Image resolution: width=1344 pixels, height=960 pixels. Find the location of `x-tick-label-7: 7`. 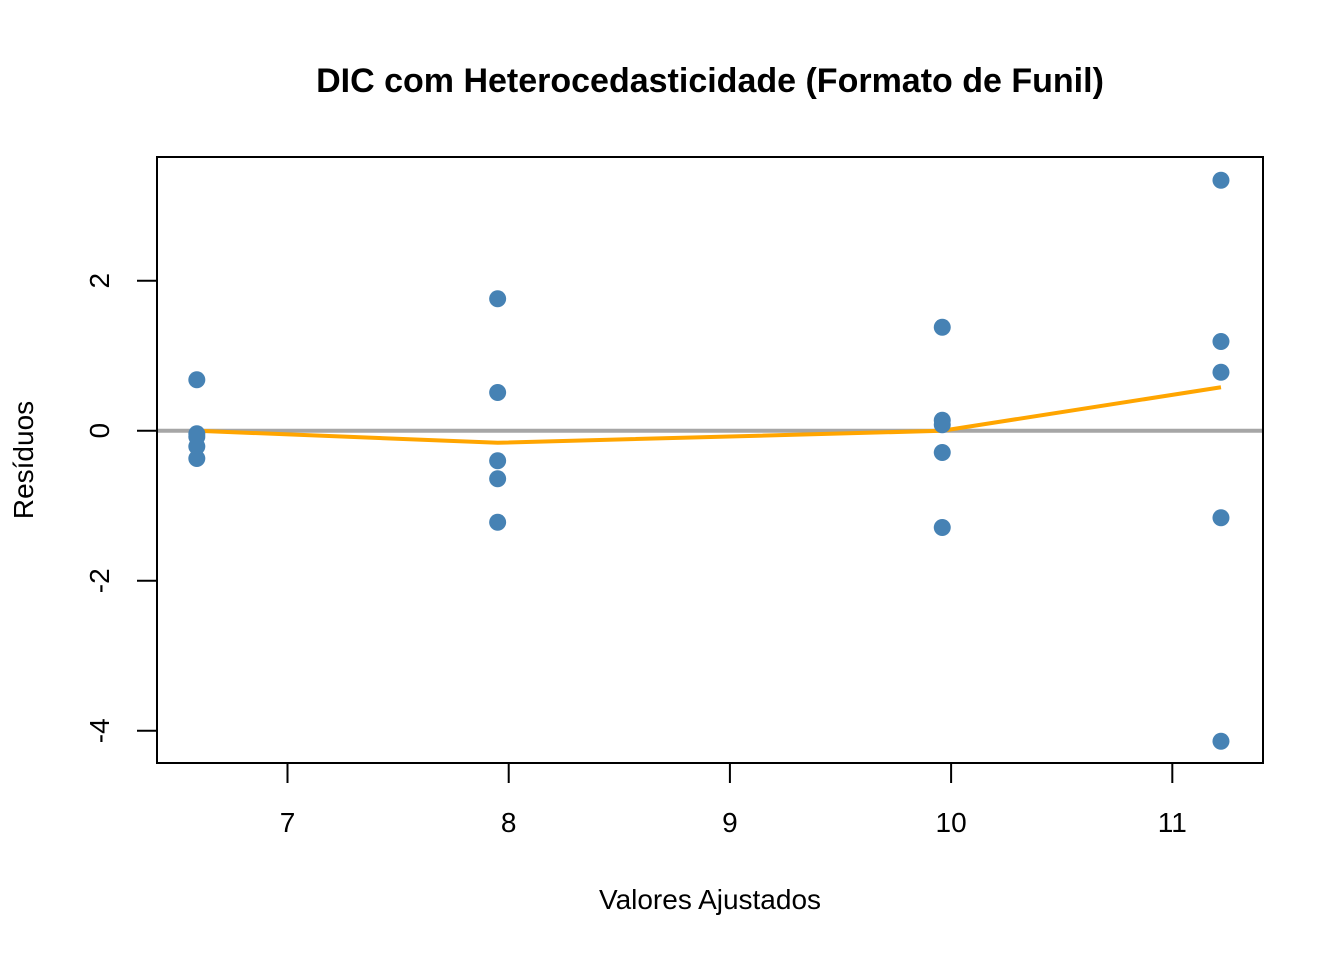

x-tick-label-7: 7 is located at coordinates (288, 822).